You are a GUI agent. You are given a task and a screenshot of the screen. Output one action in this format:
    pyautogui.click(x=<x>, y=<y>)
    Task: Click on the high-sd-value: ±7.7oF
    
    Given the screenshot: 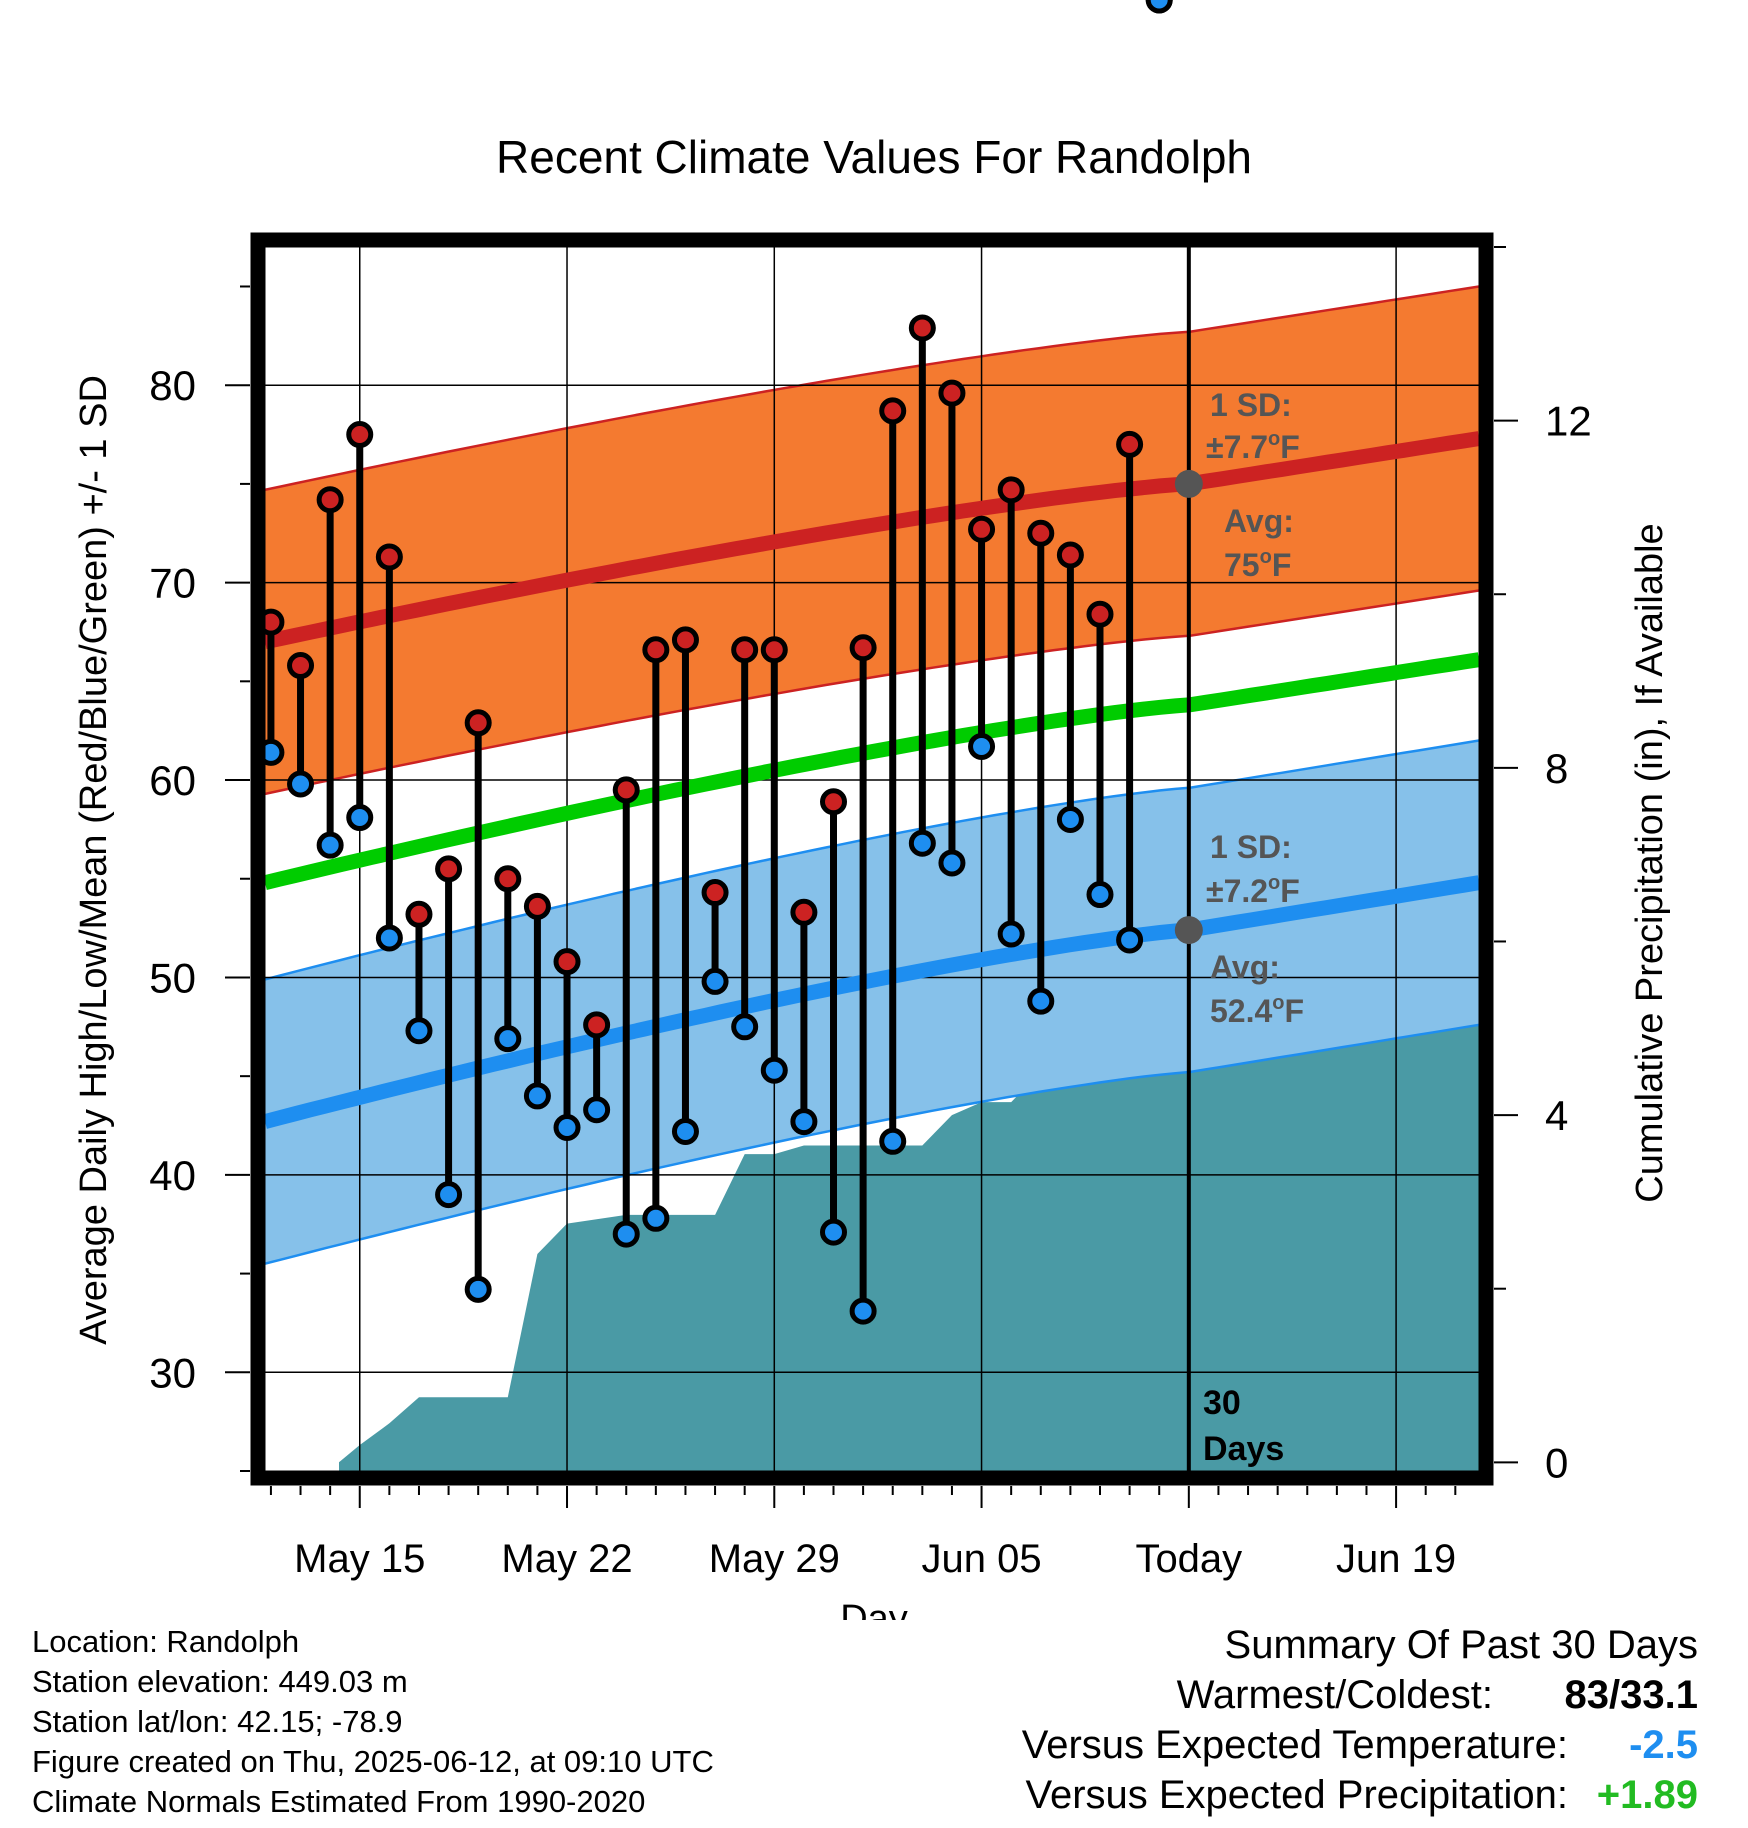 What is the action you would take?
    pyautogui.click(x=1253, y=446)
    